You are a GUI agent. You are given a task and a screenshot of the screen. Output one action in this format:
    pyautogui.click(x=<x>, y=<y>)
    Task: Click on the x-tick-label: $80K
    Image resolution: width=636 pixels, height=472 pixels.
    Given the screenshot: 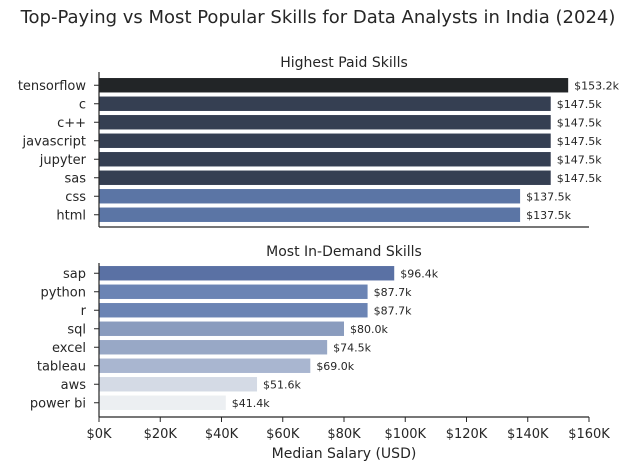 What is the action you would take?
    pyautogui.click(x=344, y=434)
    